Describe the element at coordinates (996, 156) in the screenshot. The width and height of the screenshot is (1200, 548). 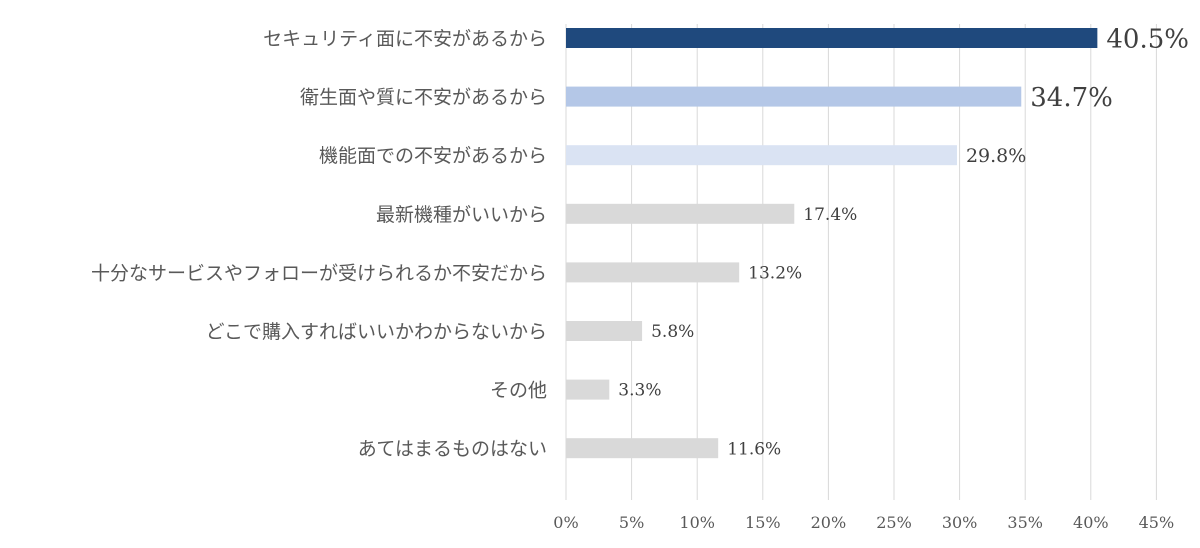
I see `value-label: 29.8%` at that location.